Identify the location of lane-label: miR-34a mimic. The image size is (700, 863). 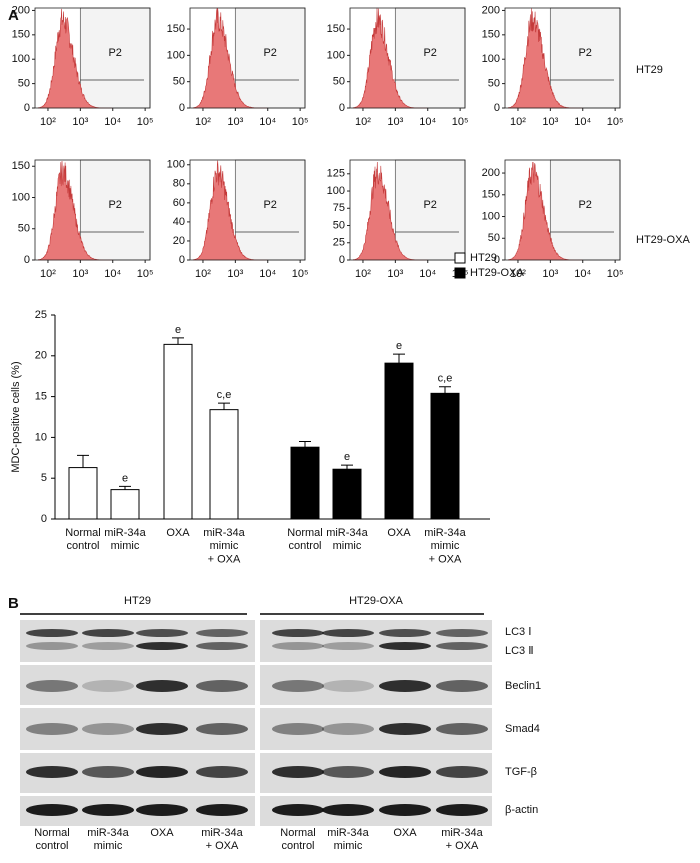
(108, 839).